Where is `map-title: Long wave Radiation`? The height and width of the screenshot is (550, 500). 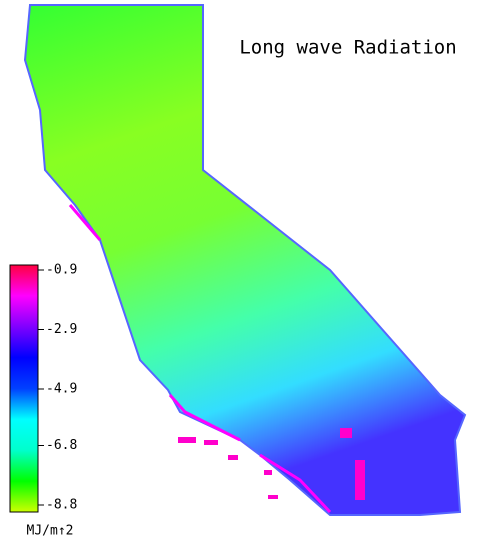 map-title: Long wave Radiation is located at coordinates (347, 48).